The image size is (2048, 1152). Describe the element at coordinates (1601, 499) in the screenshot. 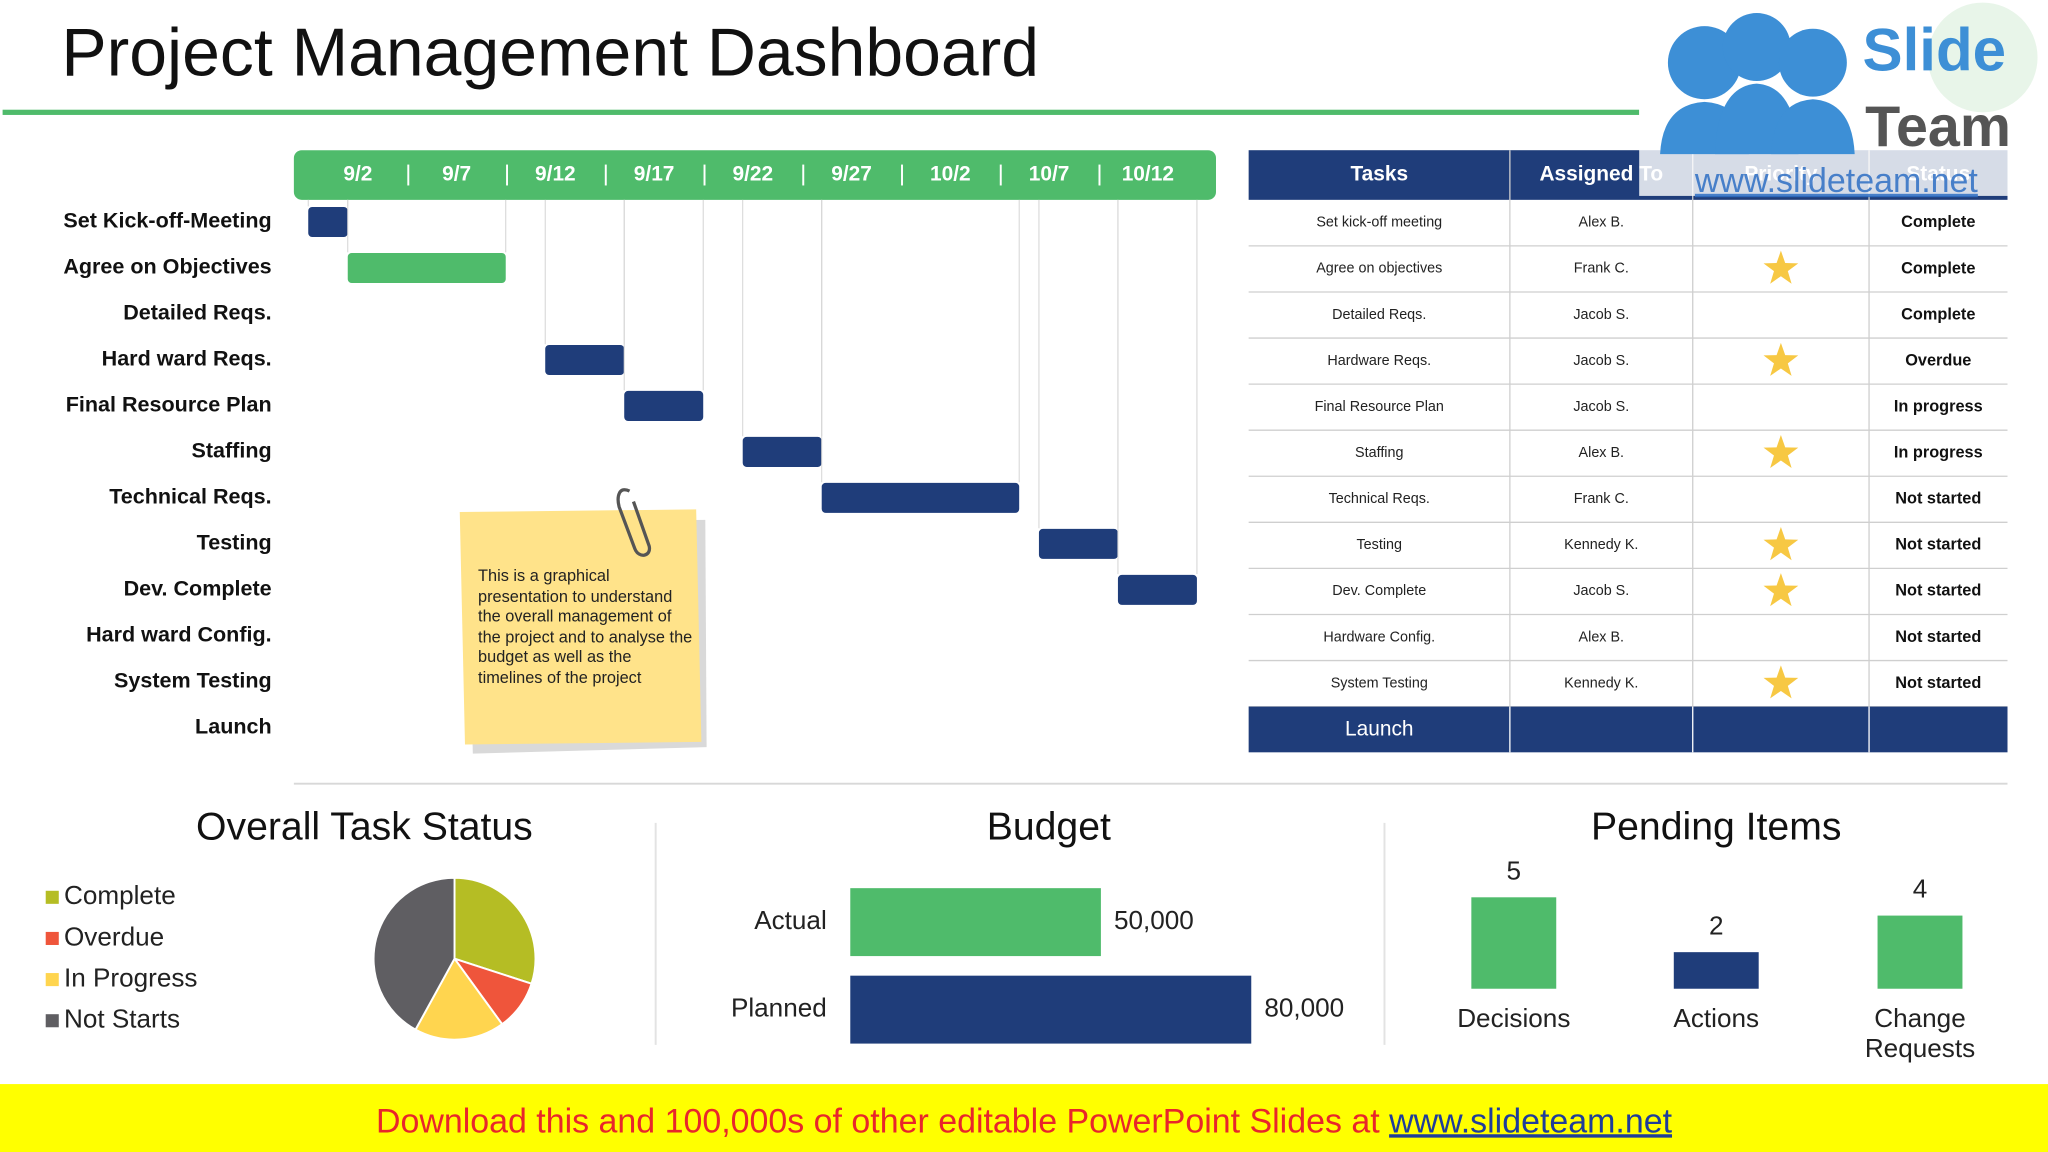

I see `table-cell: Frank C.` at that location.